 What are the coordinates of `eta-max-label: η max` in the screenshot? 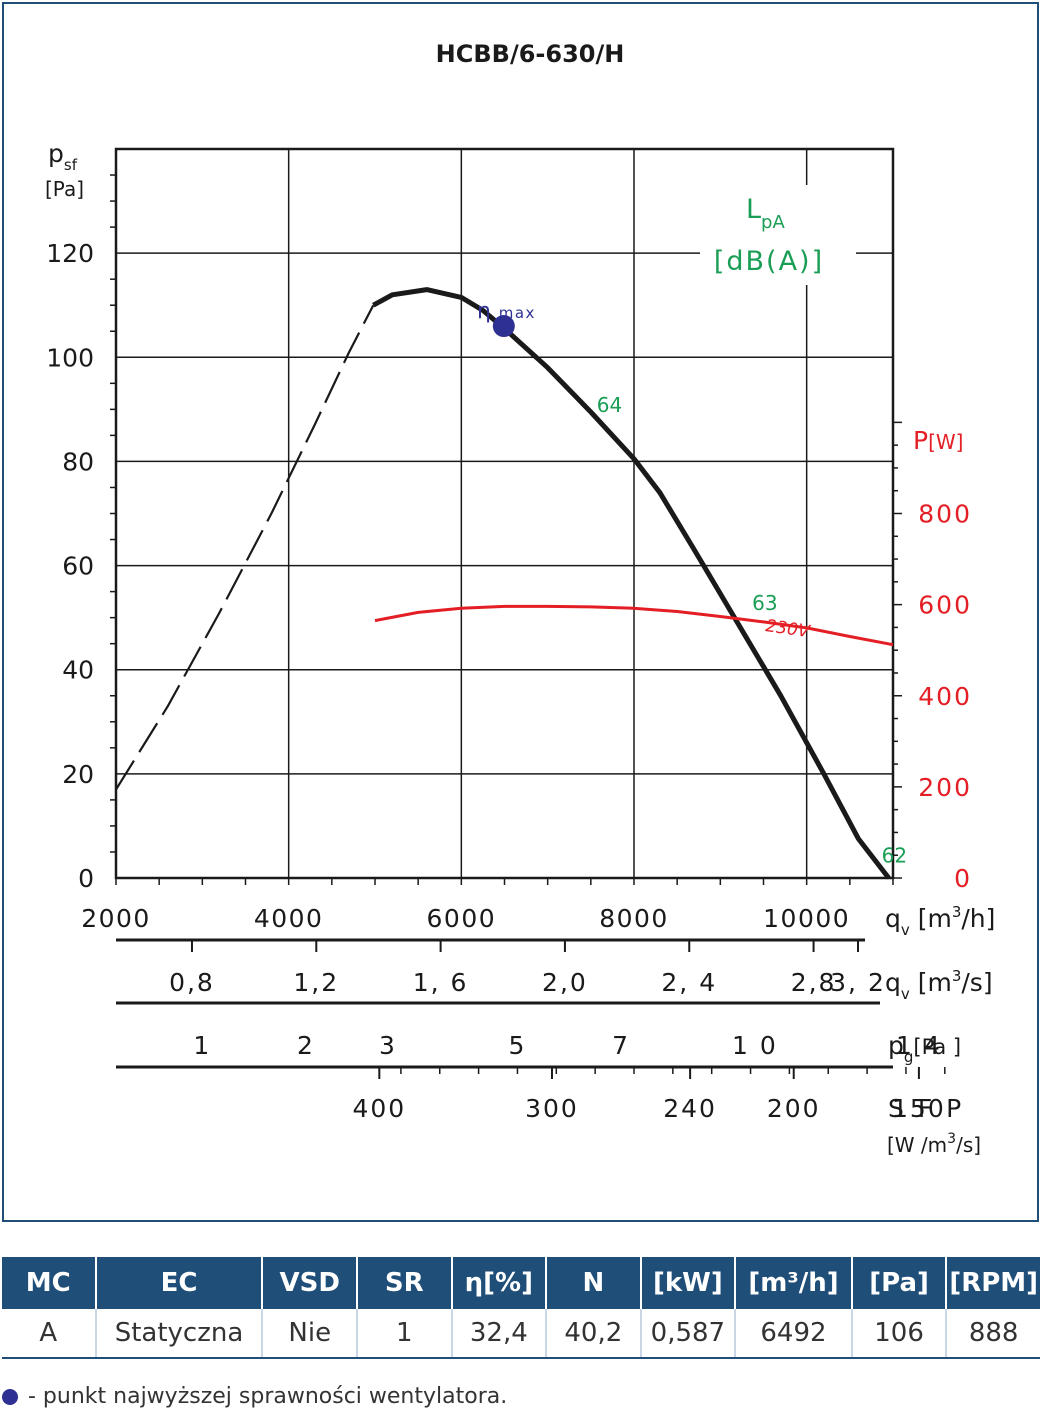 It's located at (506, 311).